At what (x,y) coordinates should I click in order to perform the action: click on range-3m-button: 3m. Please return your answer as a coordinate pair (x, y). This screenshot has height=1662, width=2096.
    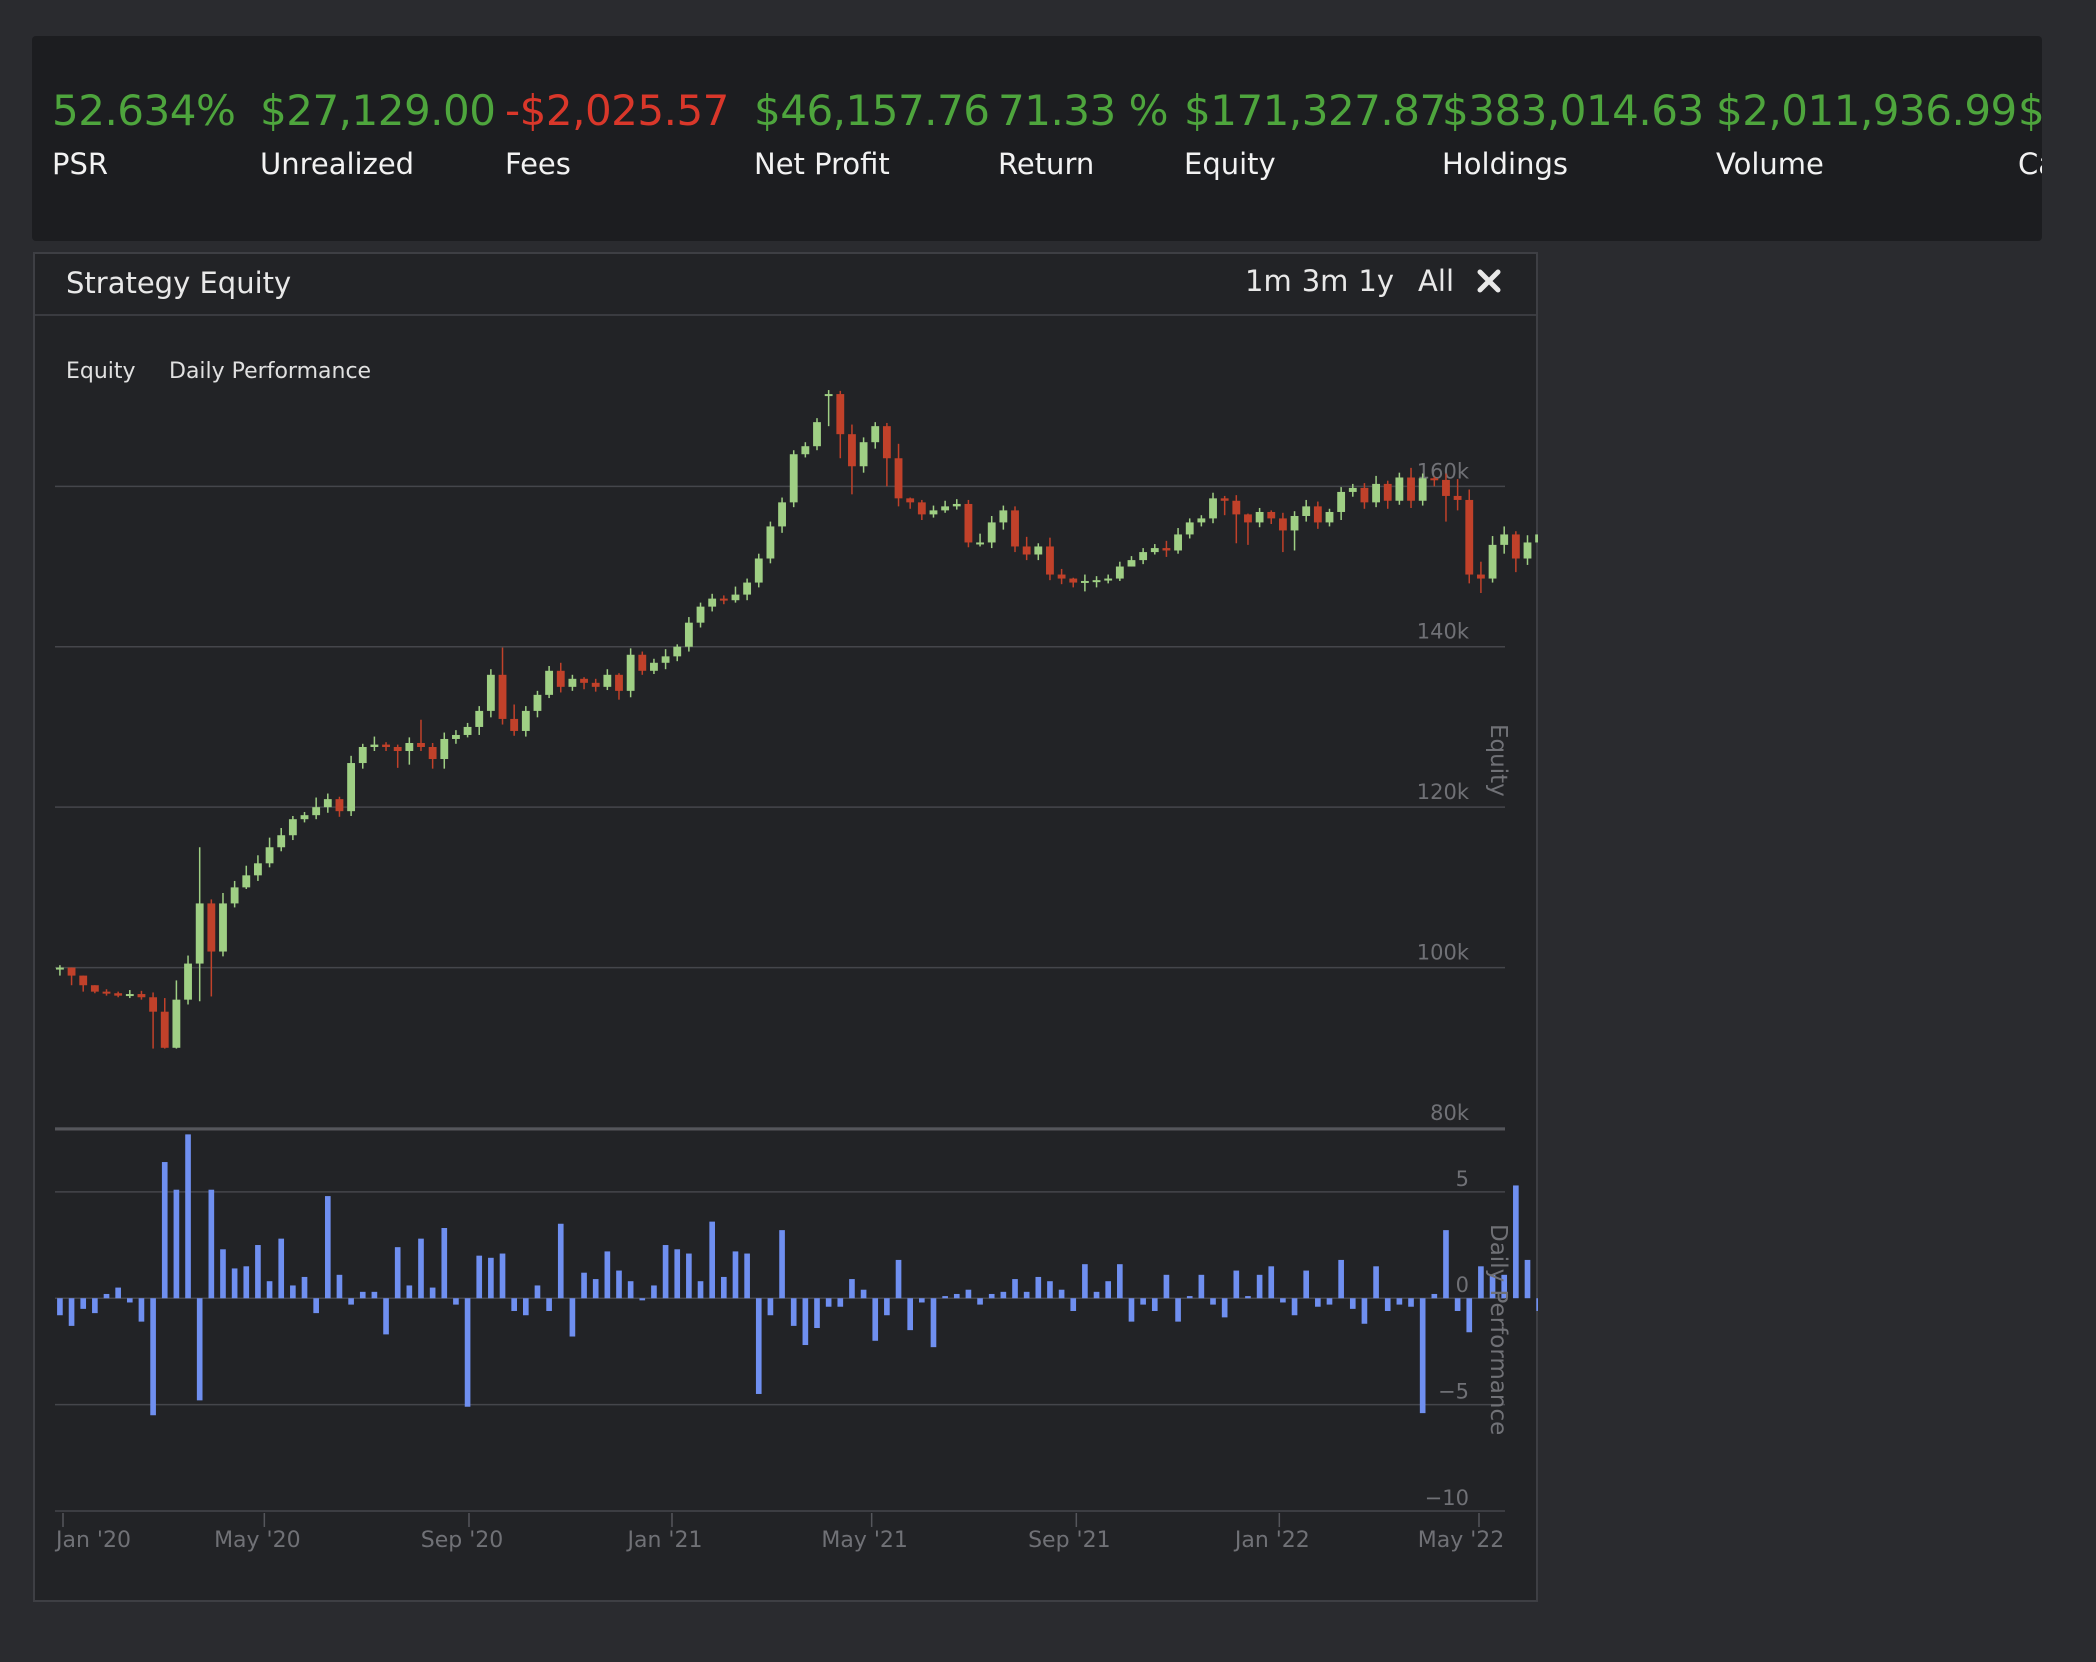
    Looking at the image, I should click on (1325, 281).